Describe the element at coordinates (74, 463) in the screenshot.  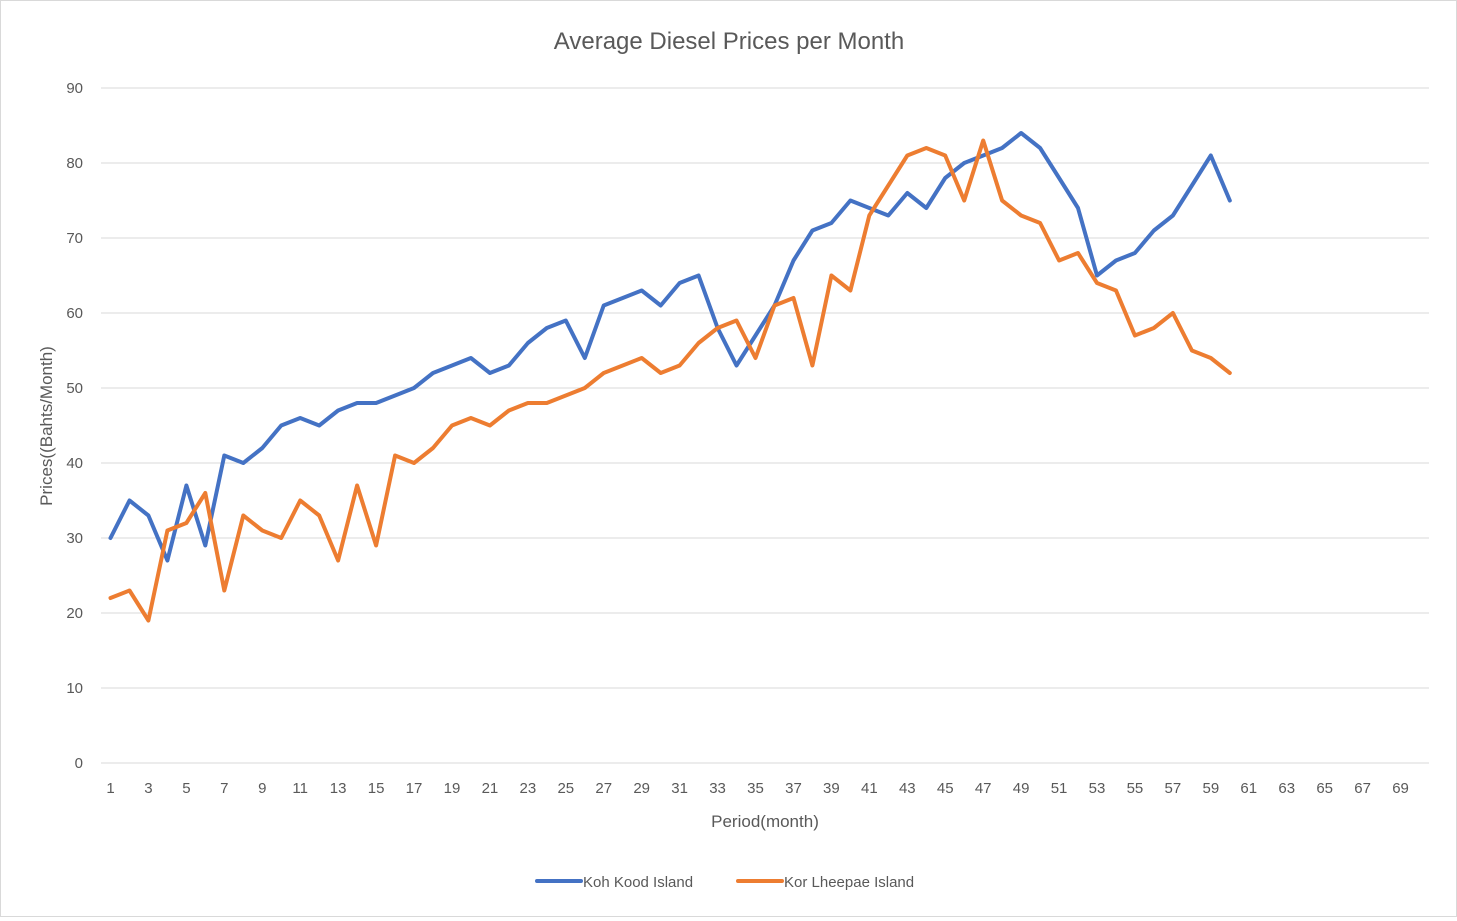
I see `y-tick-label: 40` at that location.